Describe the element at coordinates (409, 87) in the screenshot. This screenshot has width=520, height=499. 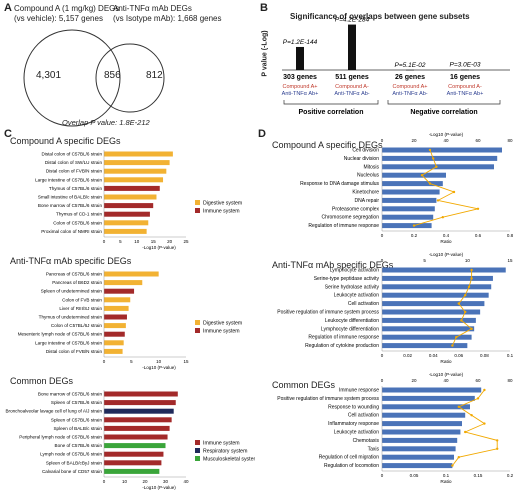
I see `group-line1-label: Compound A+` at that location.